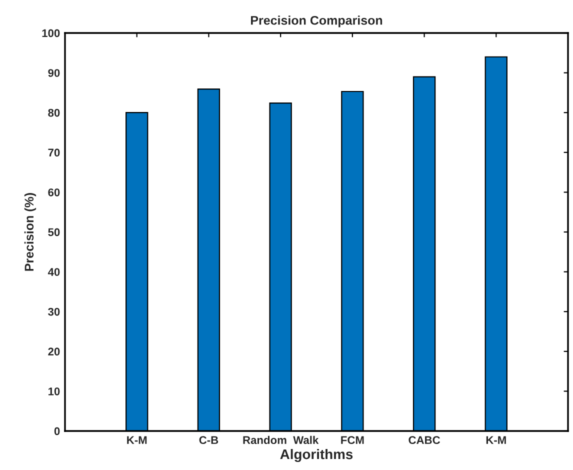 The image size is (573, 470). Describe the element at coordinates (54, 112) in the screenshot. I see `y-tick-label: 80` at that location.